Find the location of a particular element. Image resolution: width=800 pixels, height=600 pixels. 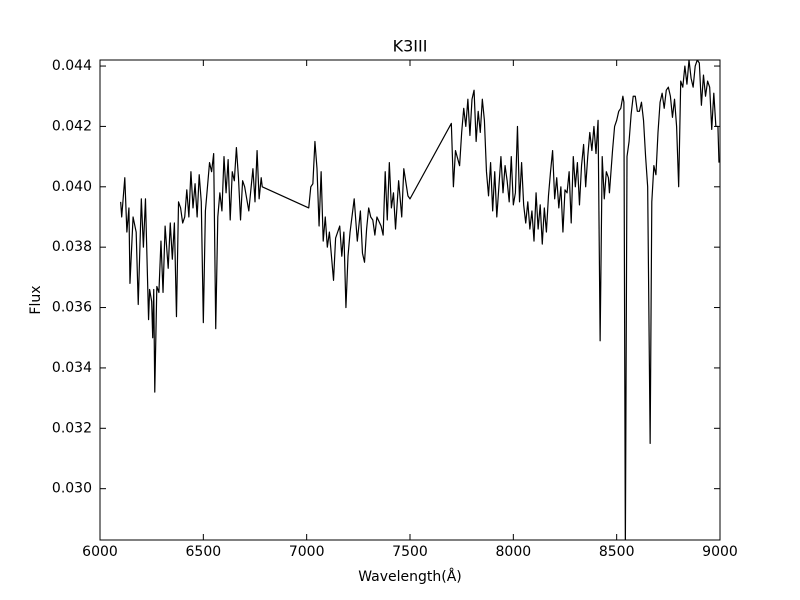

y-tick-label: 0.038 is located at coordinates (72, 247).